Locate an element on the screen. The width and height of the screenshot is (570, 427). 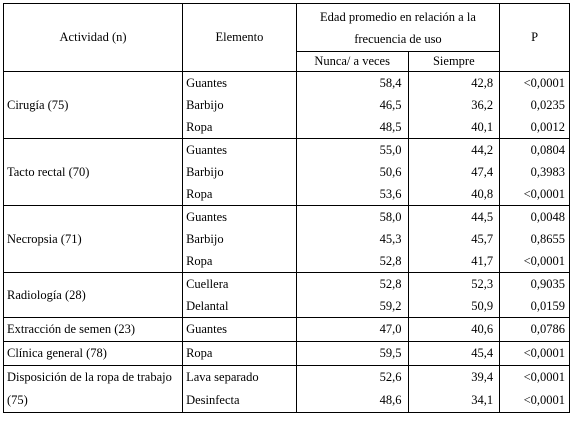
cell-elemento: Cuellera is located at coordinates (239, 283).